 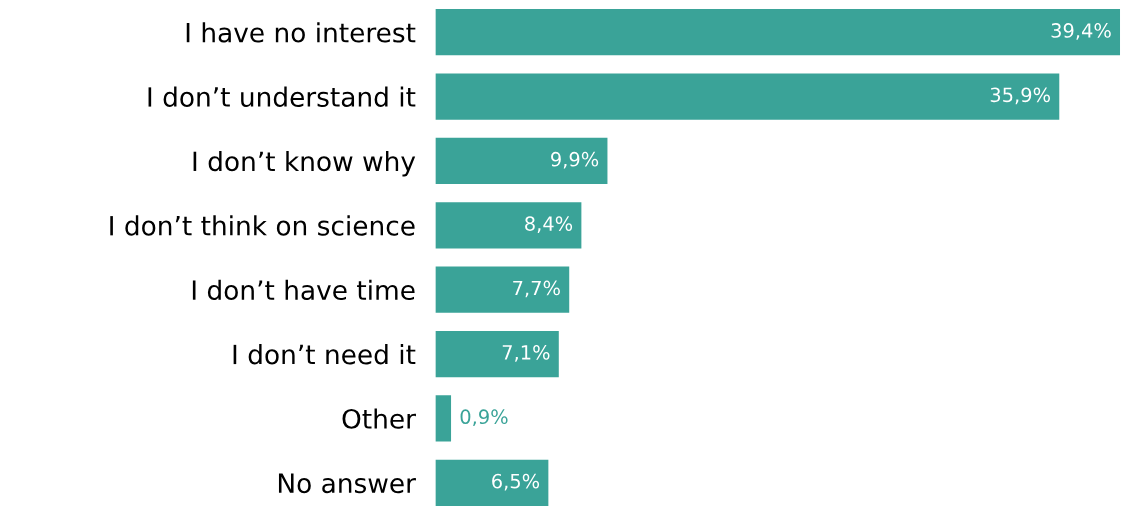 What do you see at coordinates (379, 418) in the screenshot?
I see `y-tick-label: Other` at bounding box center [379, 418].